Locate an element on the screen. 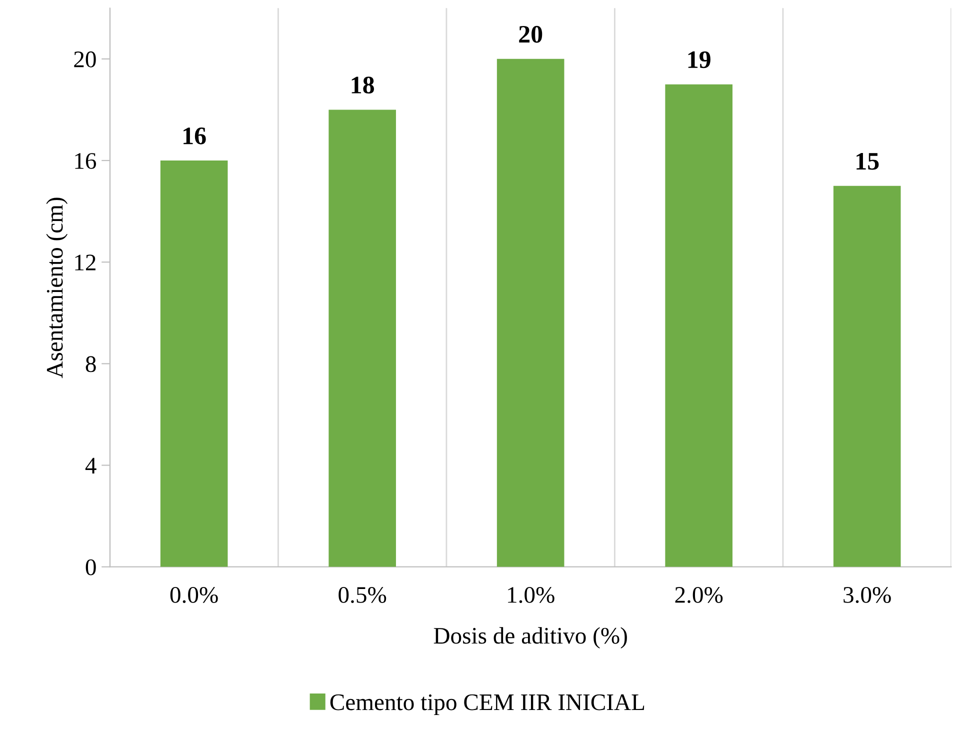 This screenshot has width=956, height=740. x-tick-label: 0.5% is located at coordinates (362, 595).